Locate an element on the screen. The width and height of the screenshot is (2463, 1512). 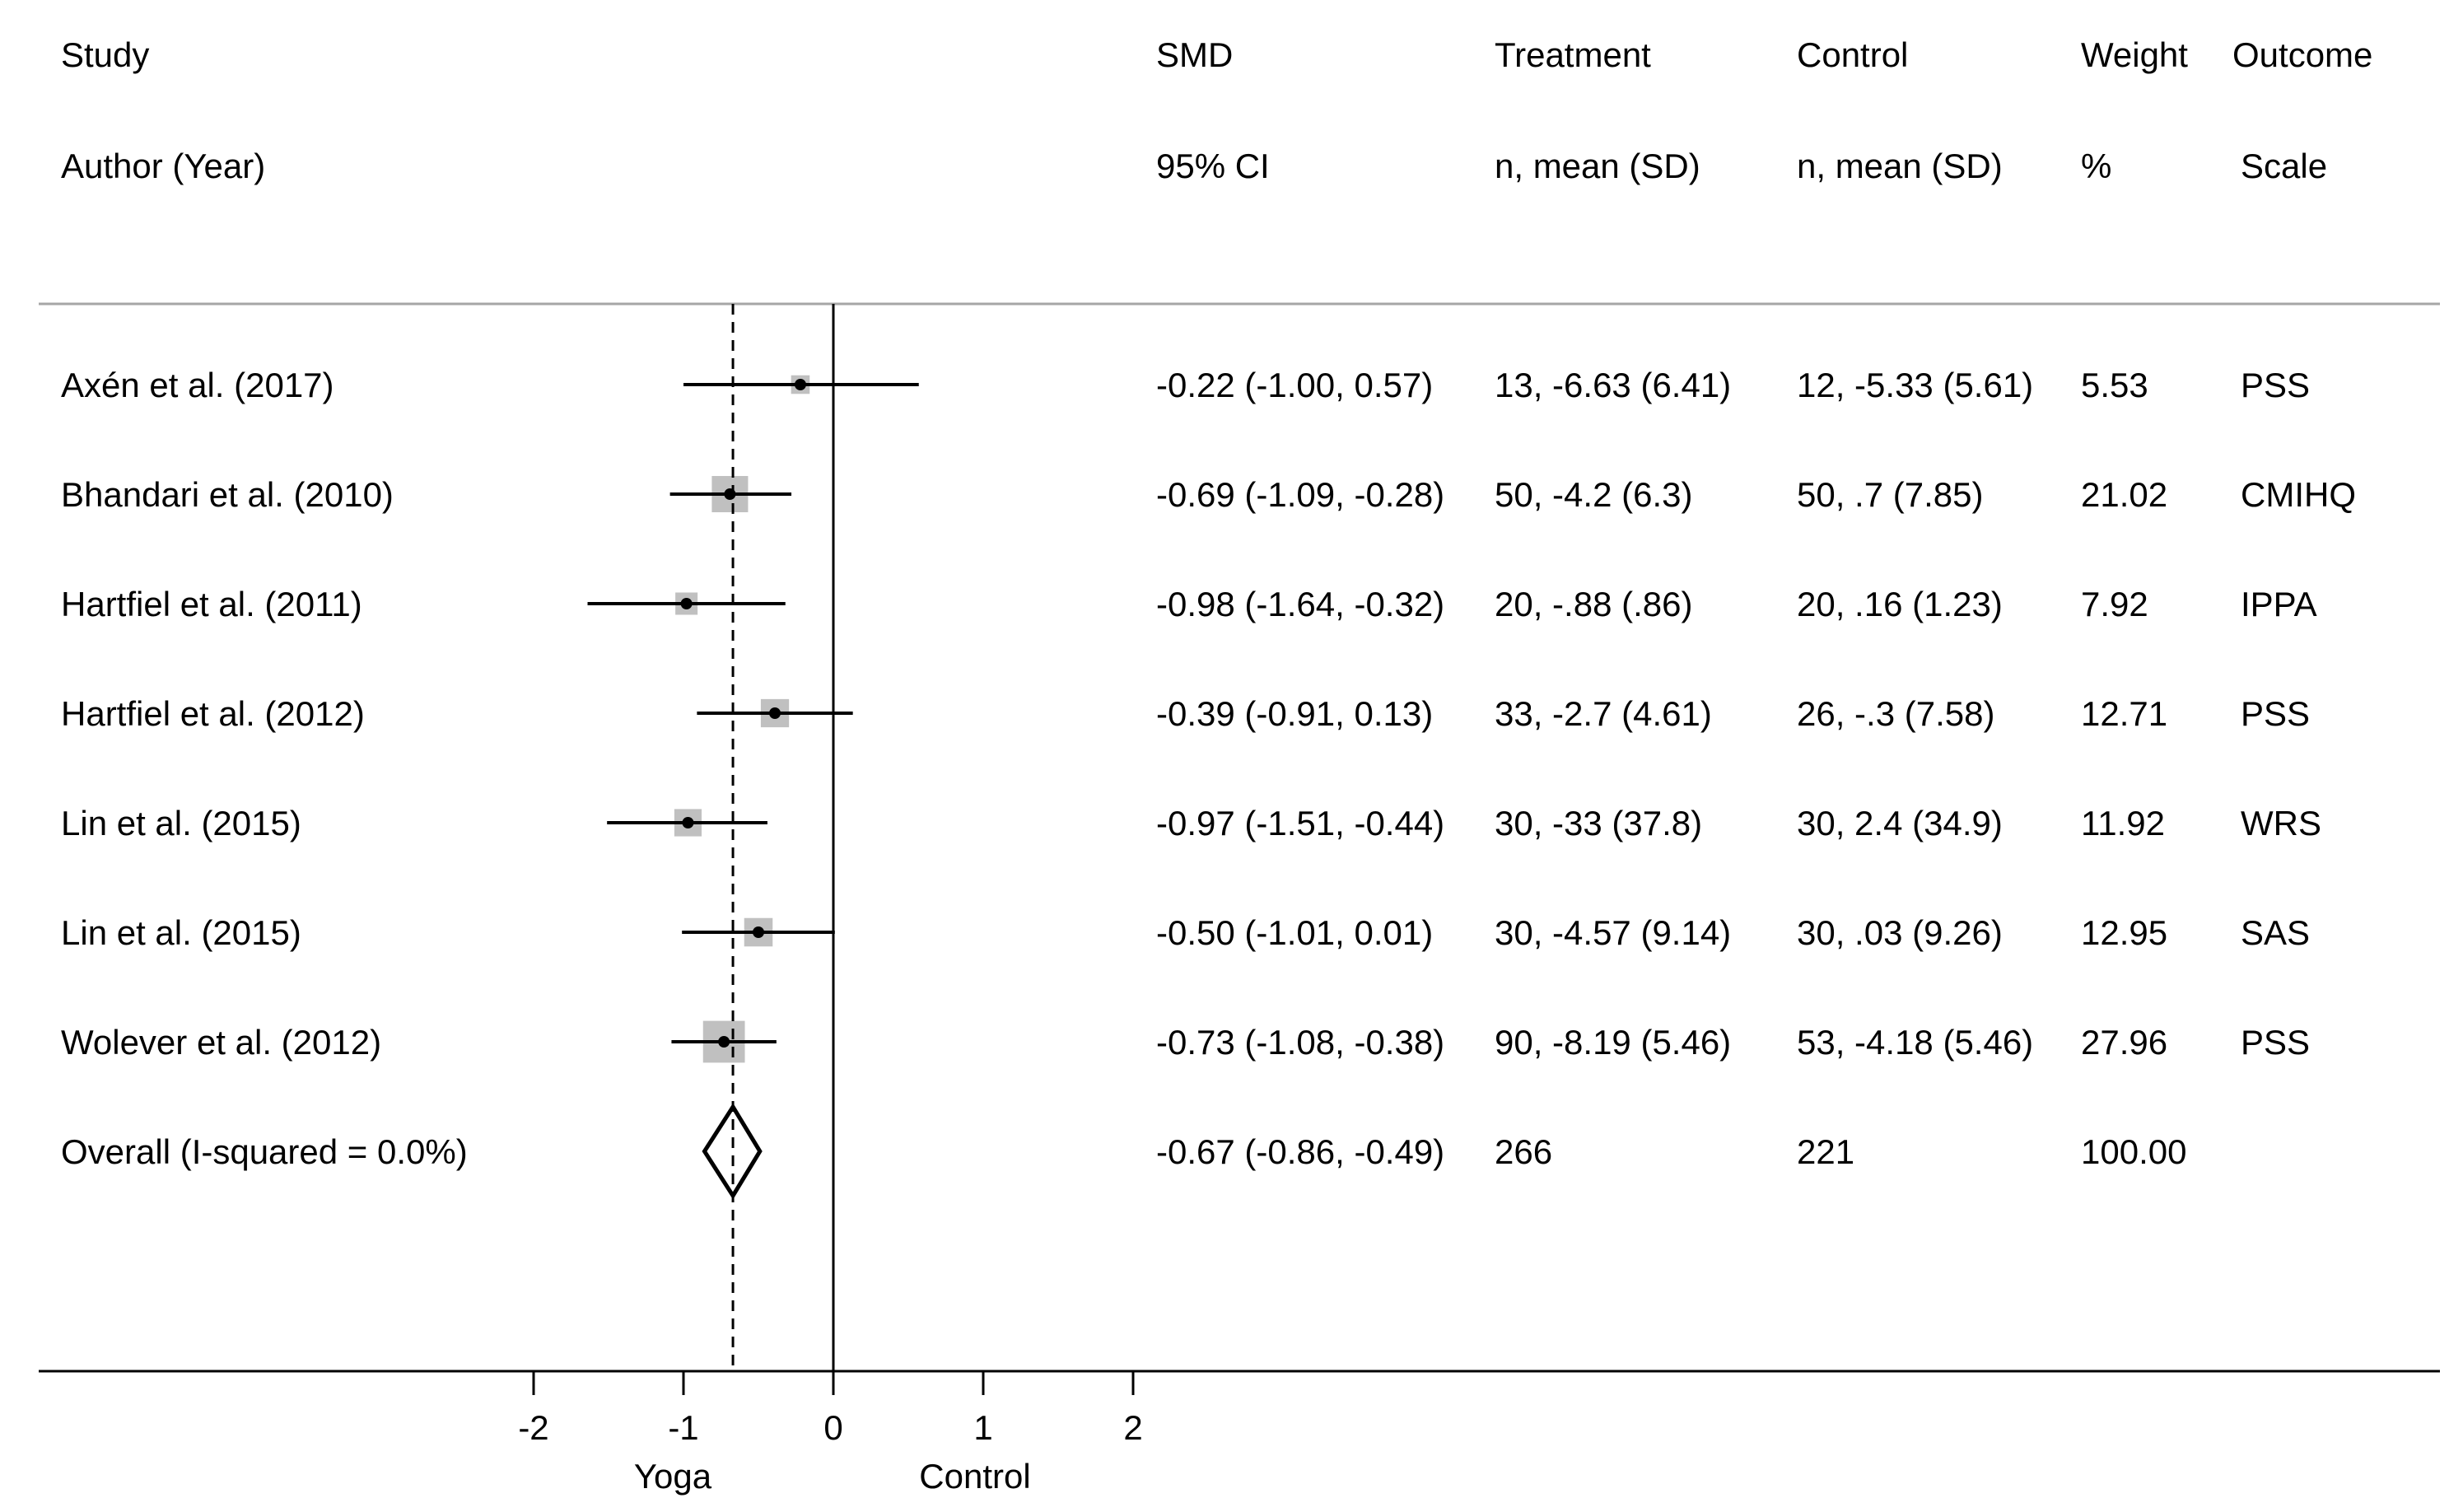
smd-ci-value: -0.39 (-0.91, 0.13) is located at coordinates (1294, 713).